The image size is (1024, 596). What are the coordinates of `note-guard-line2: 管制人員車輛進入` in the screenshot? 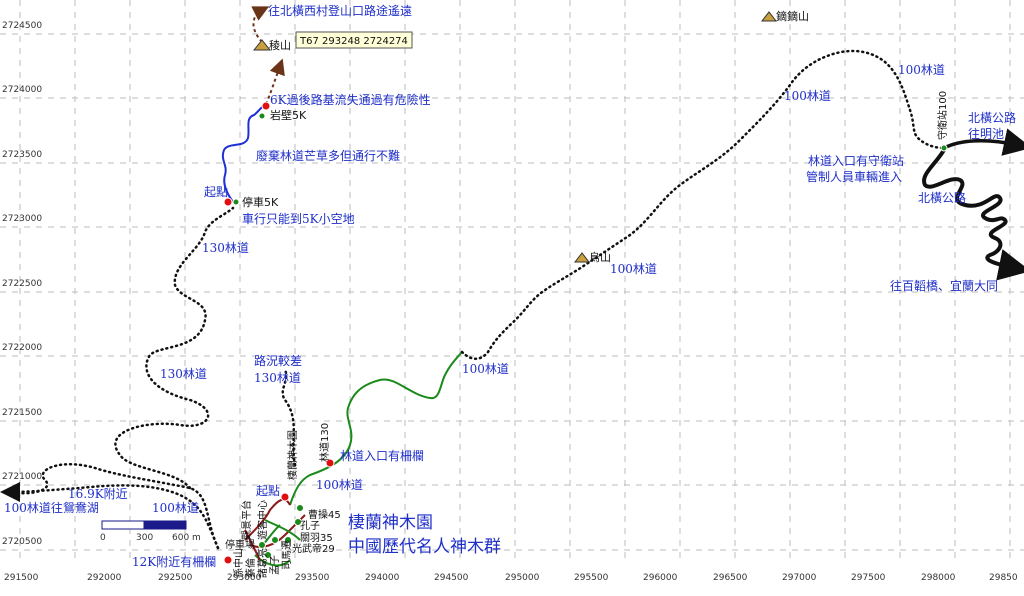 It's located at (854, 176).